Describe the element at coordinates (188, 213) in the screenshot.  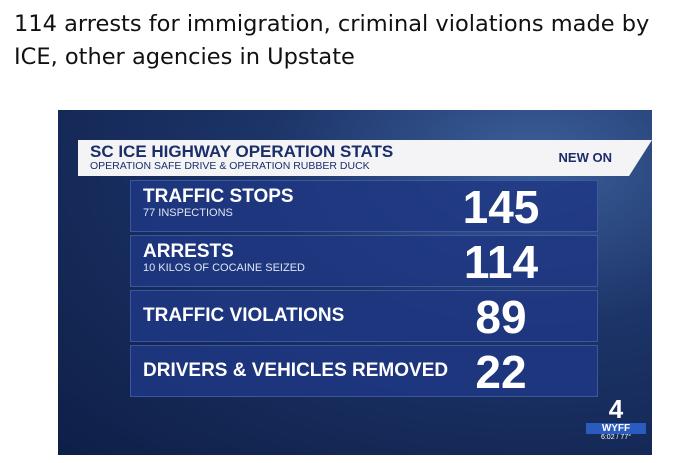
I see `stat-sublabel: 77 INSPECTIONS` at that location.